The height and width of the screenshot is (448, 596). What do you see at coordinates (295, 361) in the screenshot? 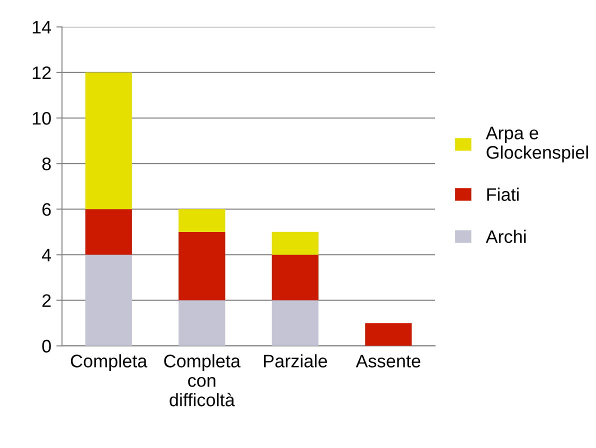
I see `x-tick-label: Parziale` at bounding box center [295, 361].